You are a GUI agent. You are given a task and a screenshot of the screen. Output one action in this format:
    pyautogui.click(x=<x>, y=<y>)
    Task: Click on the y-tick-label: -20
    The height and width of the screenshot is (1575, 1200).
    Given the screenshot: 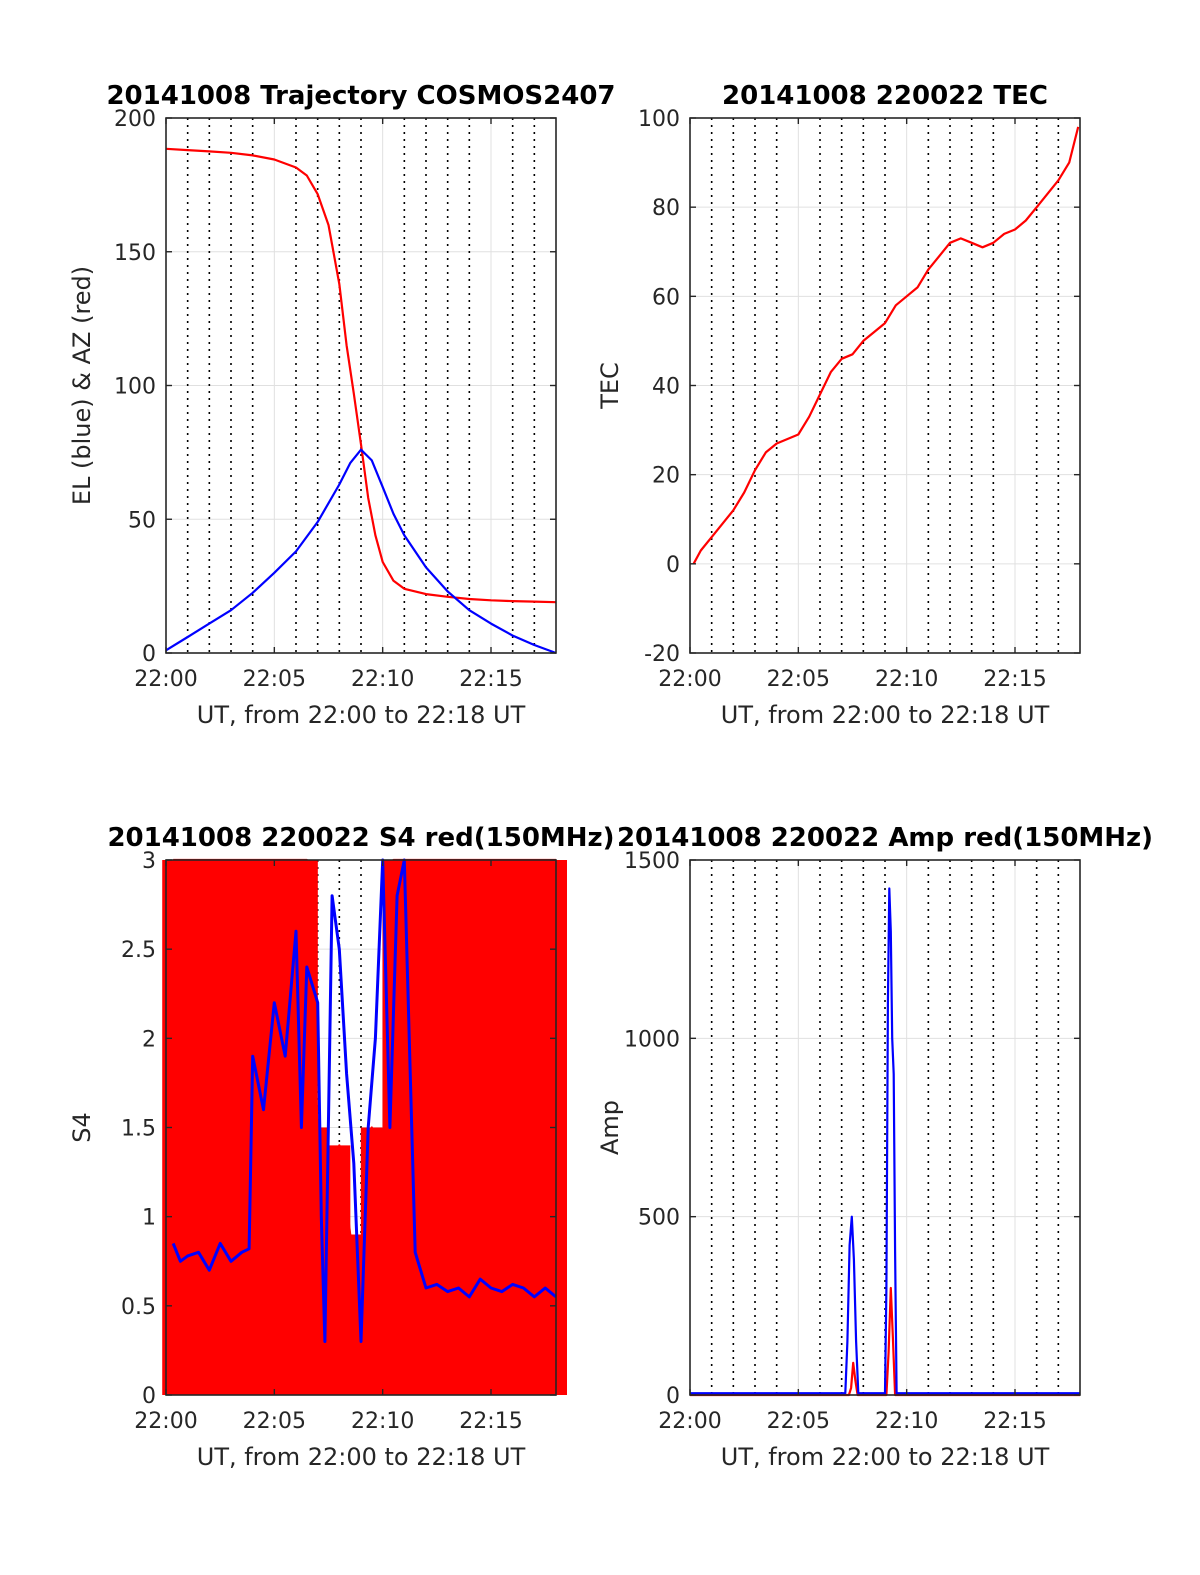 What is the action you would take?
    pyautogui.click(x=662, y=654)
    